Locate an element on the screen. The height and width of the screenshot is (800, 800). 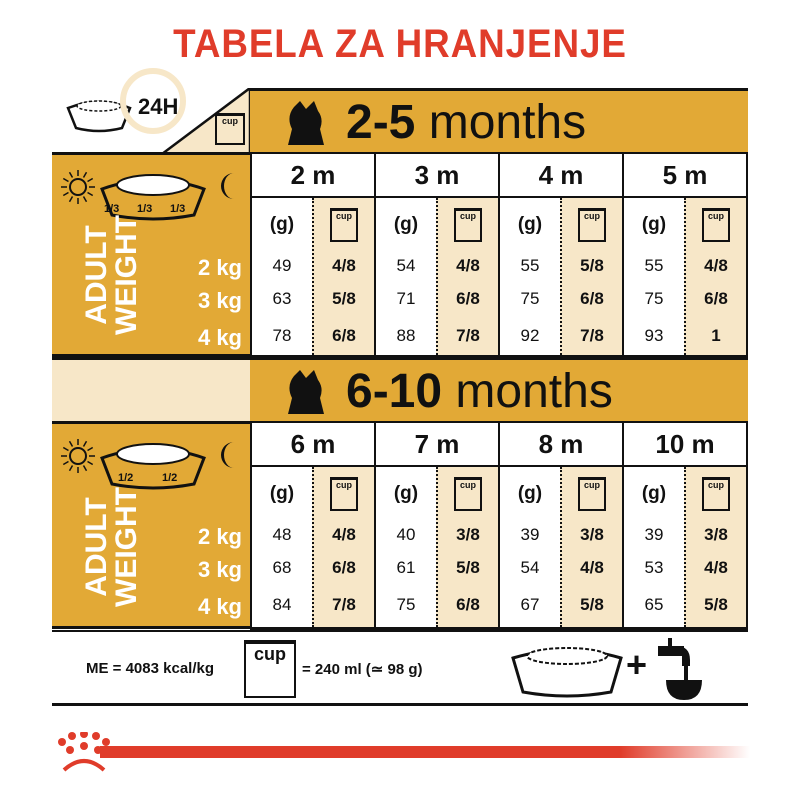
grams-column: (g) 55 75 92 is located at coordinates (530, 276).